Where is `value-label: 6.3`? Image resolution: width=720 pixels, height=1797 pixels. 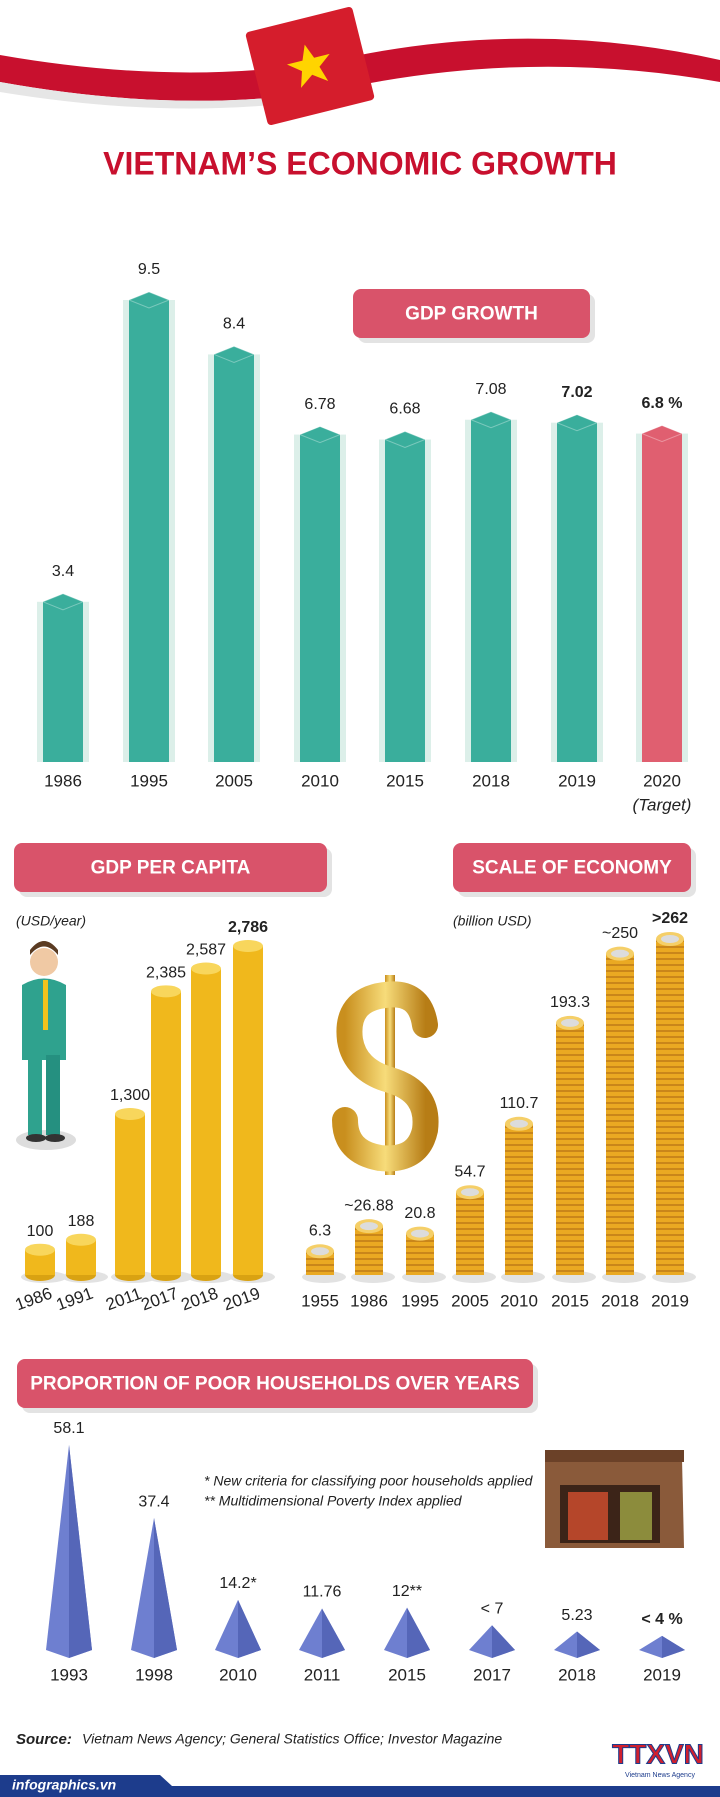
value-label: 6.3 is located at coordinates (320, 1231).